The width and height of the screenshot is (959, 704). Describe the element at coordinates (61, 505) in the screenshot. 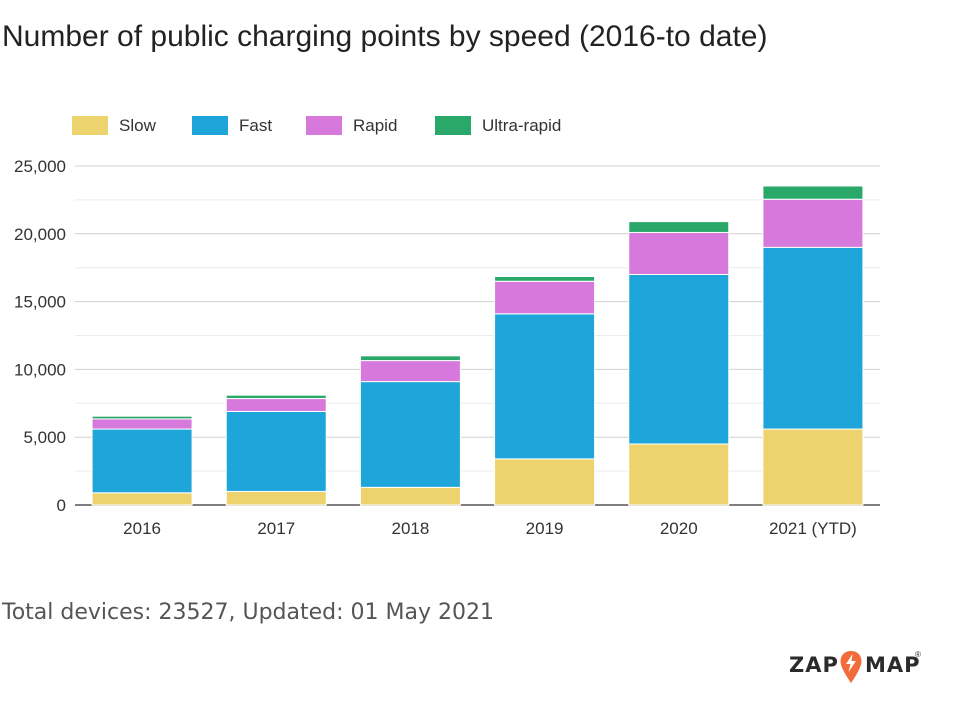

I see `y-tick-label: 0` at that location.